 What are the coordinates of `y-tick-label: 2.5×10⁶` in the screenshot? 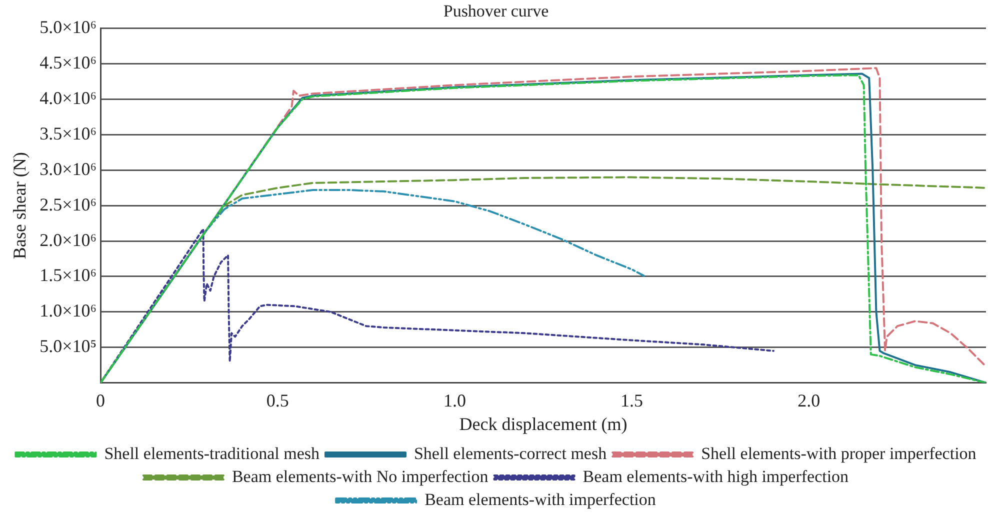 It's located at (68, 204).